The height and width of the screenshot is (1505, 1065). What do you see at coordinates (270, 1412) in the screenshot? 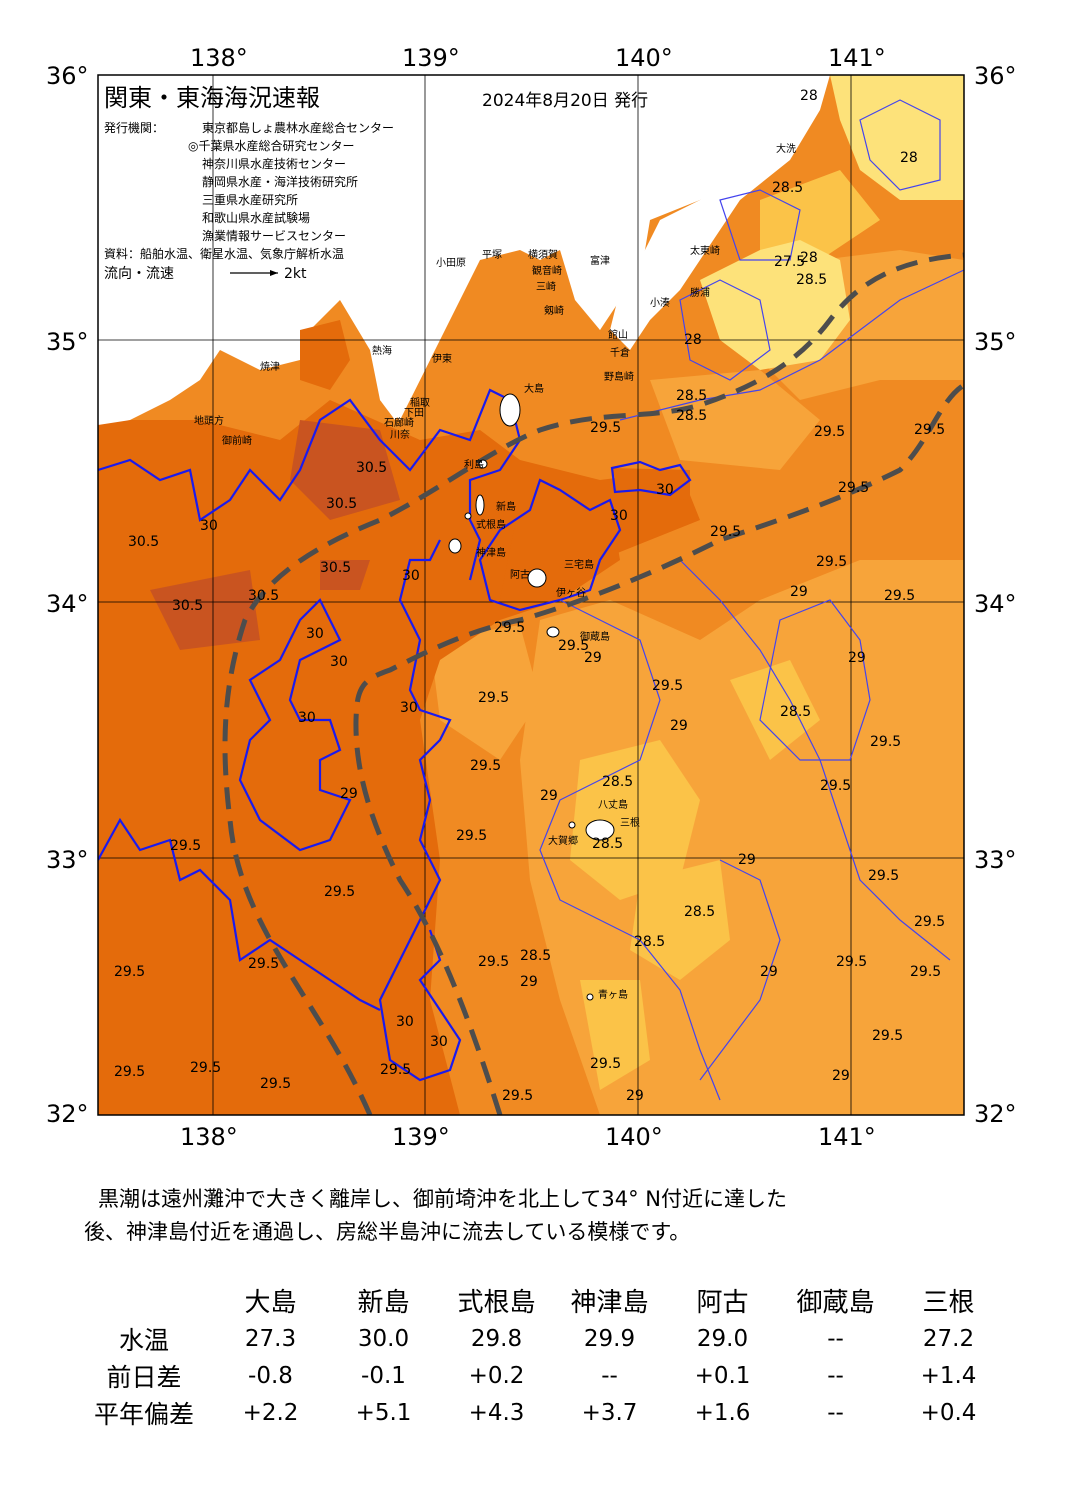
I see `table-cell: +2.2` at bounding box center [270, 1412].